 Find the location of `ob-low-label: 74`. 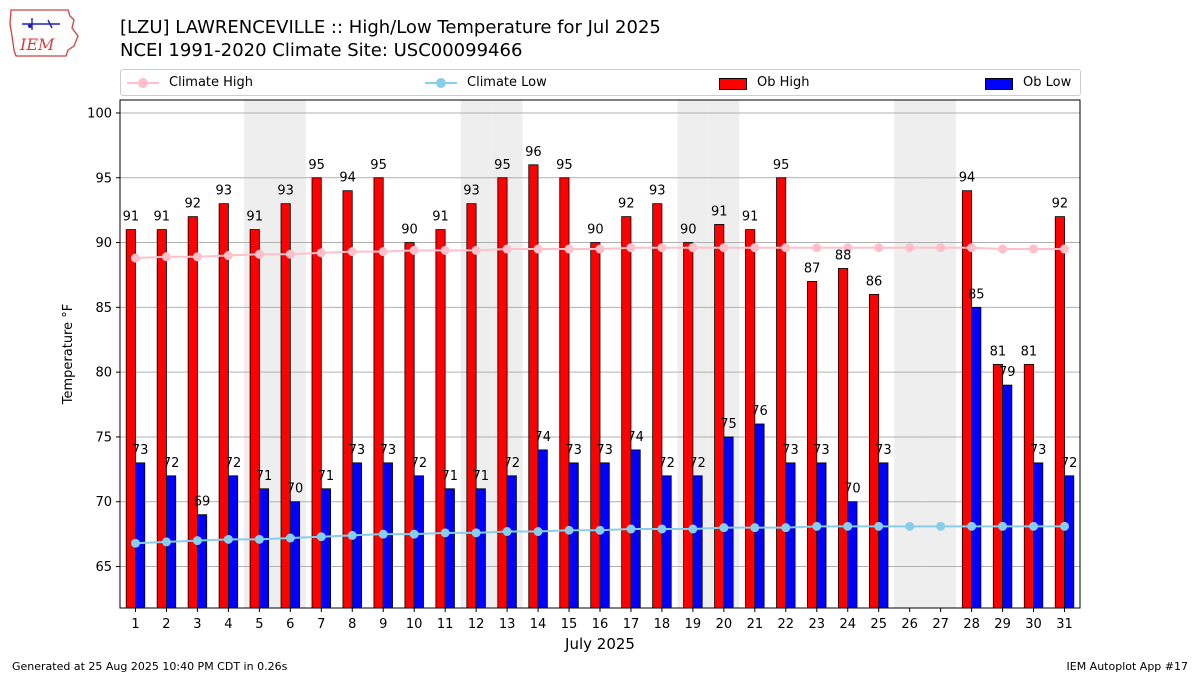

ob-low-label: 74 is located at coordinates (542, 437).